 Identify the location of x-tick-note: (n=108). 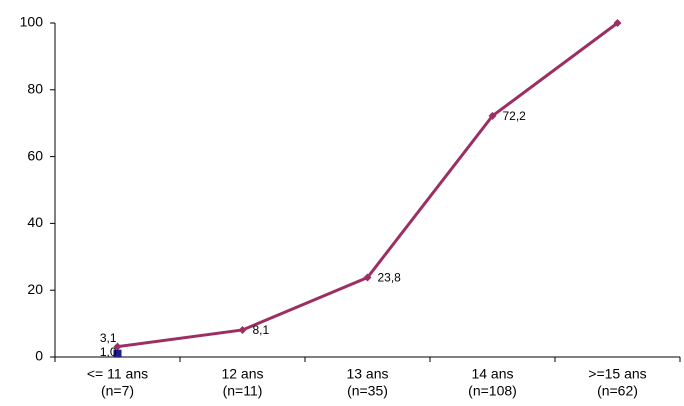
(492, 391).